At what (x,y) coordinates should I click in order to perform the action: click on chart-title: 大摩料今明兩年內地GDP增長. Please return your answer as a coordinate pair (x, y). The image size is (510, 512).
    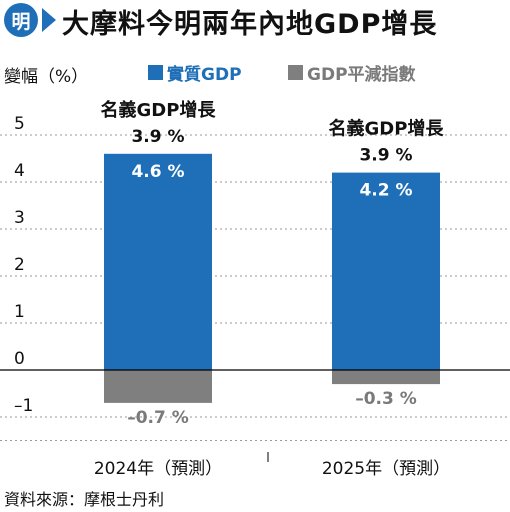
    Looking at the image, I should click on (250, 24).